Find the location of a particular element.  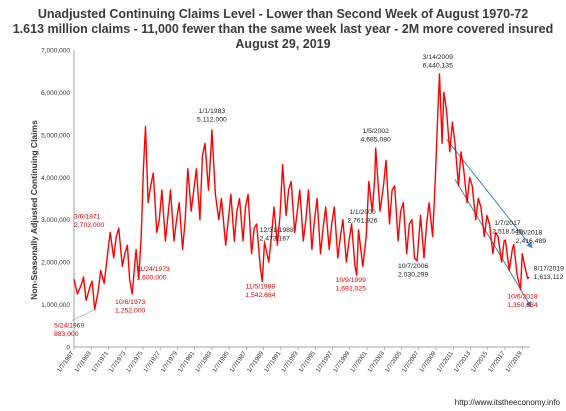

annotation-value: 1,600,000 is located at coordinates (151, 278).